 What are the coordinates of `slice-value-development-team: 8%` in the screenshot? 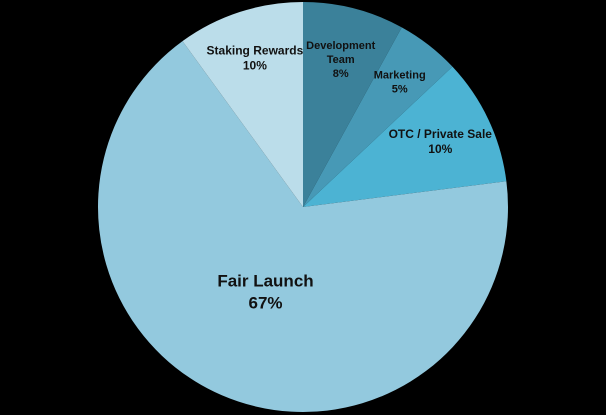 It's located at (341, 74).